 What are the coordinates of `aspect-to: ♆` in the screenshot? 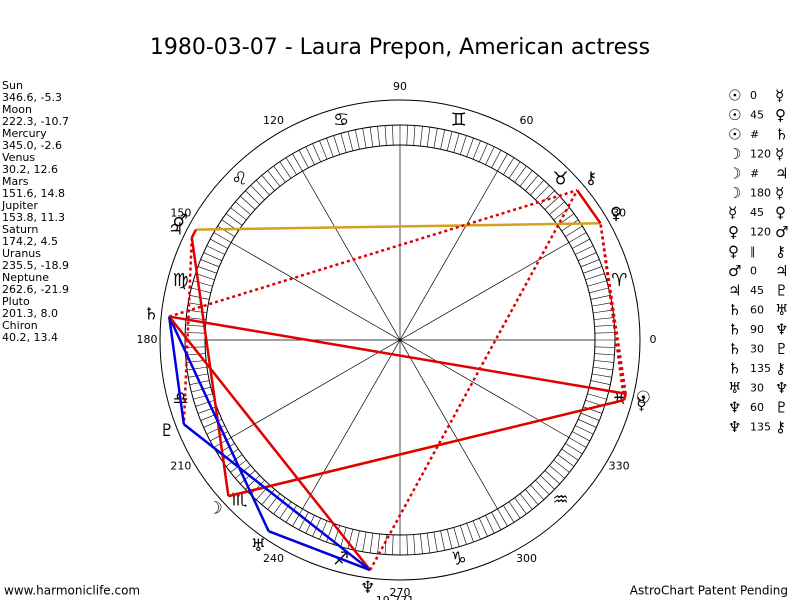 It's located at (781, 388).